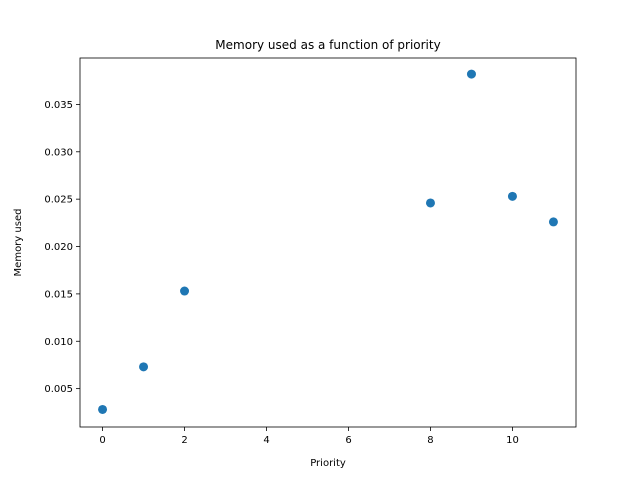 Image resolution: width=640 pixels, height=480 pixels. Describe the element at coordinates (58, 294) in the screenshot. I see `y-tick-label: 0.015` at that location.